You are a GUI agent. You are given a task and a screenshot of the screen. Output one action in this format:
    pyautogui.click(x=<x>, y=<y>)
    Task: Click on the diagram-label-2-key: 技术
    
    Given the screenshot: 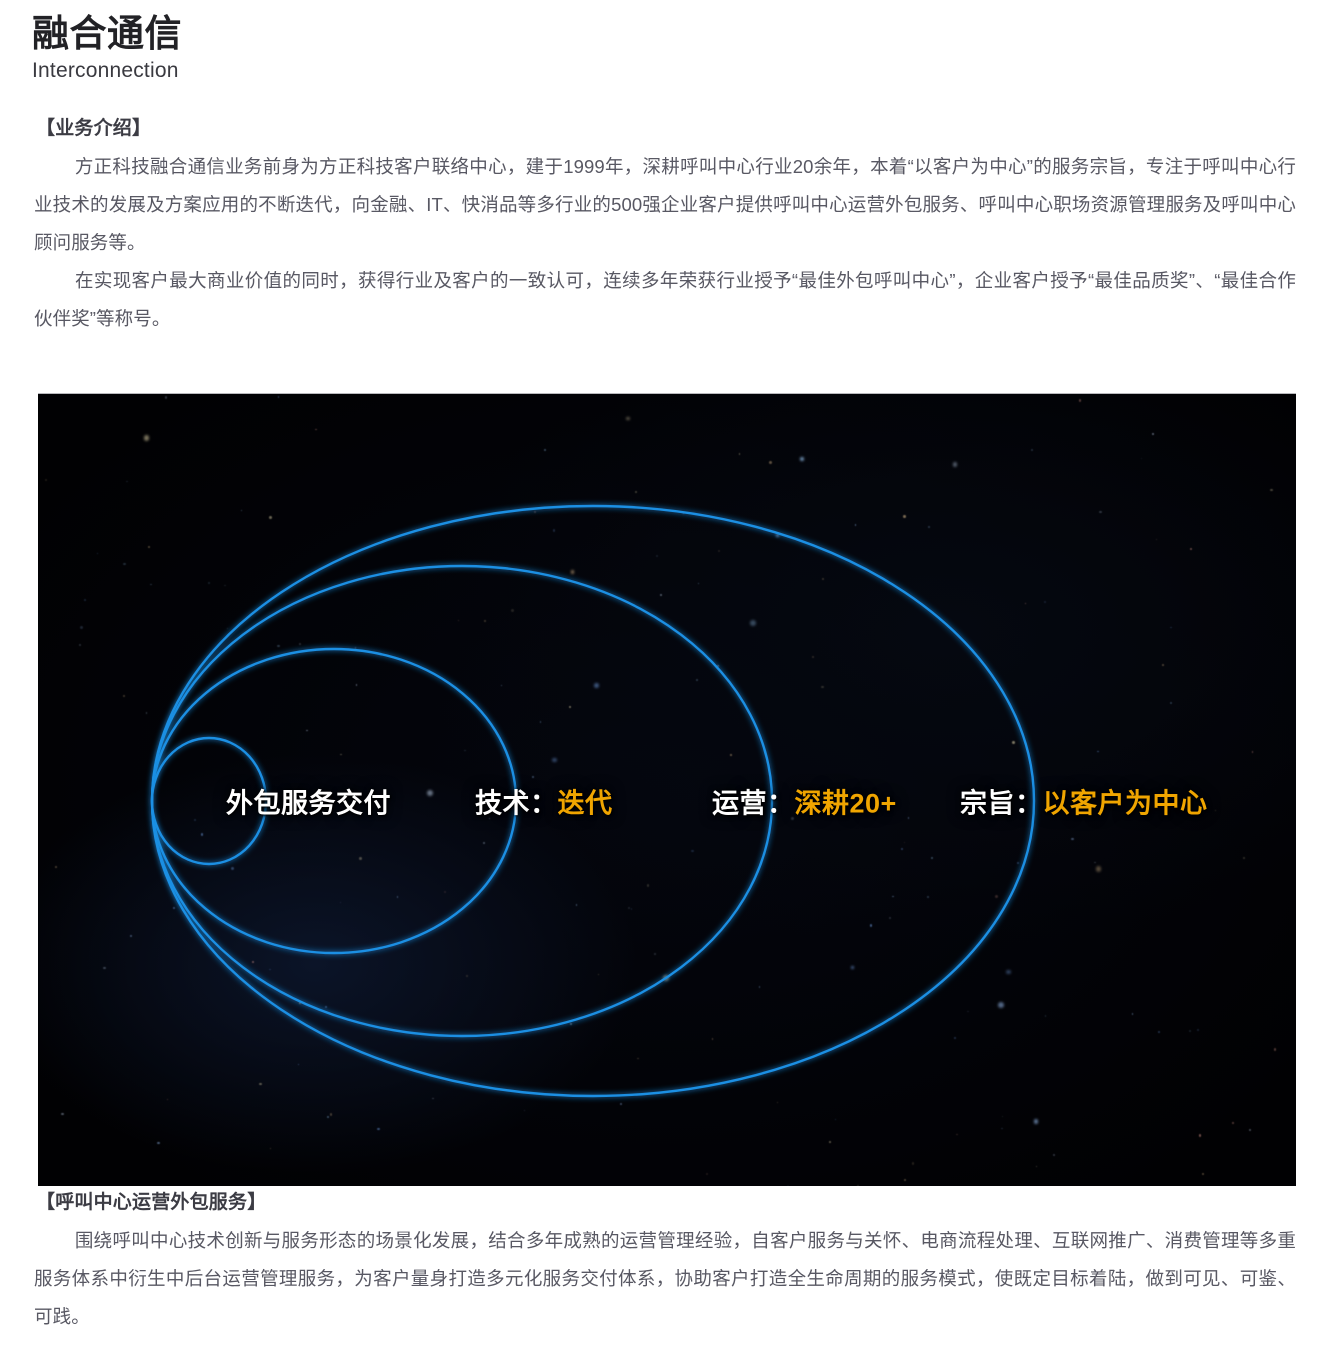 What is the action you would take?
    pyautogui.click(x=502, y=803)
    